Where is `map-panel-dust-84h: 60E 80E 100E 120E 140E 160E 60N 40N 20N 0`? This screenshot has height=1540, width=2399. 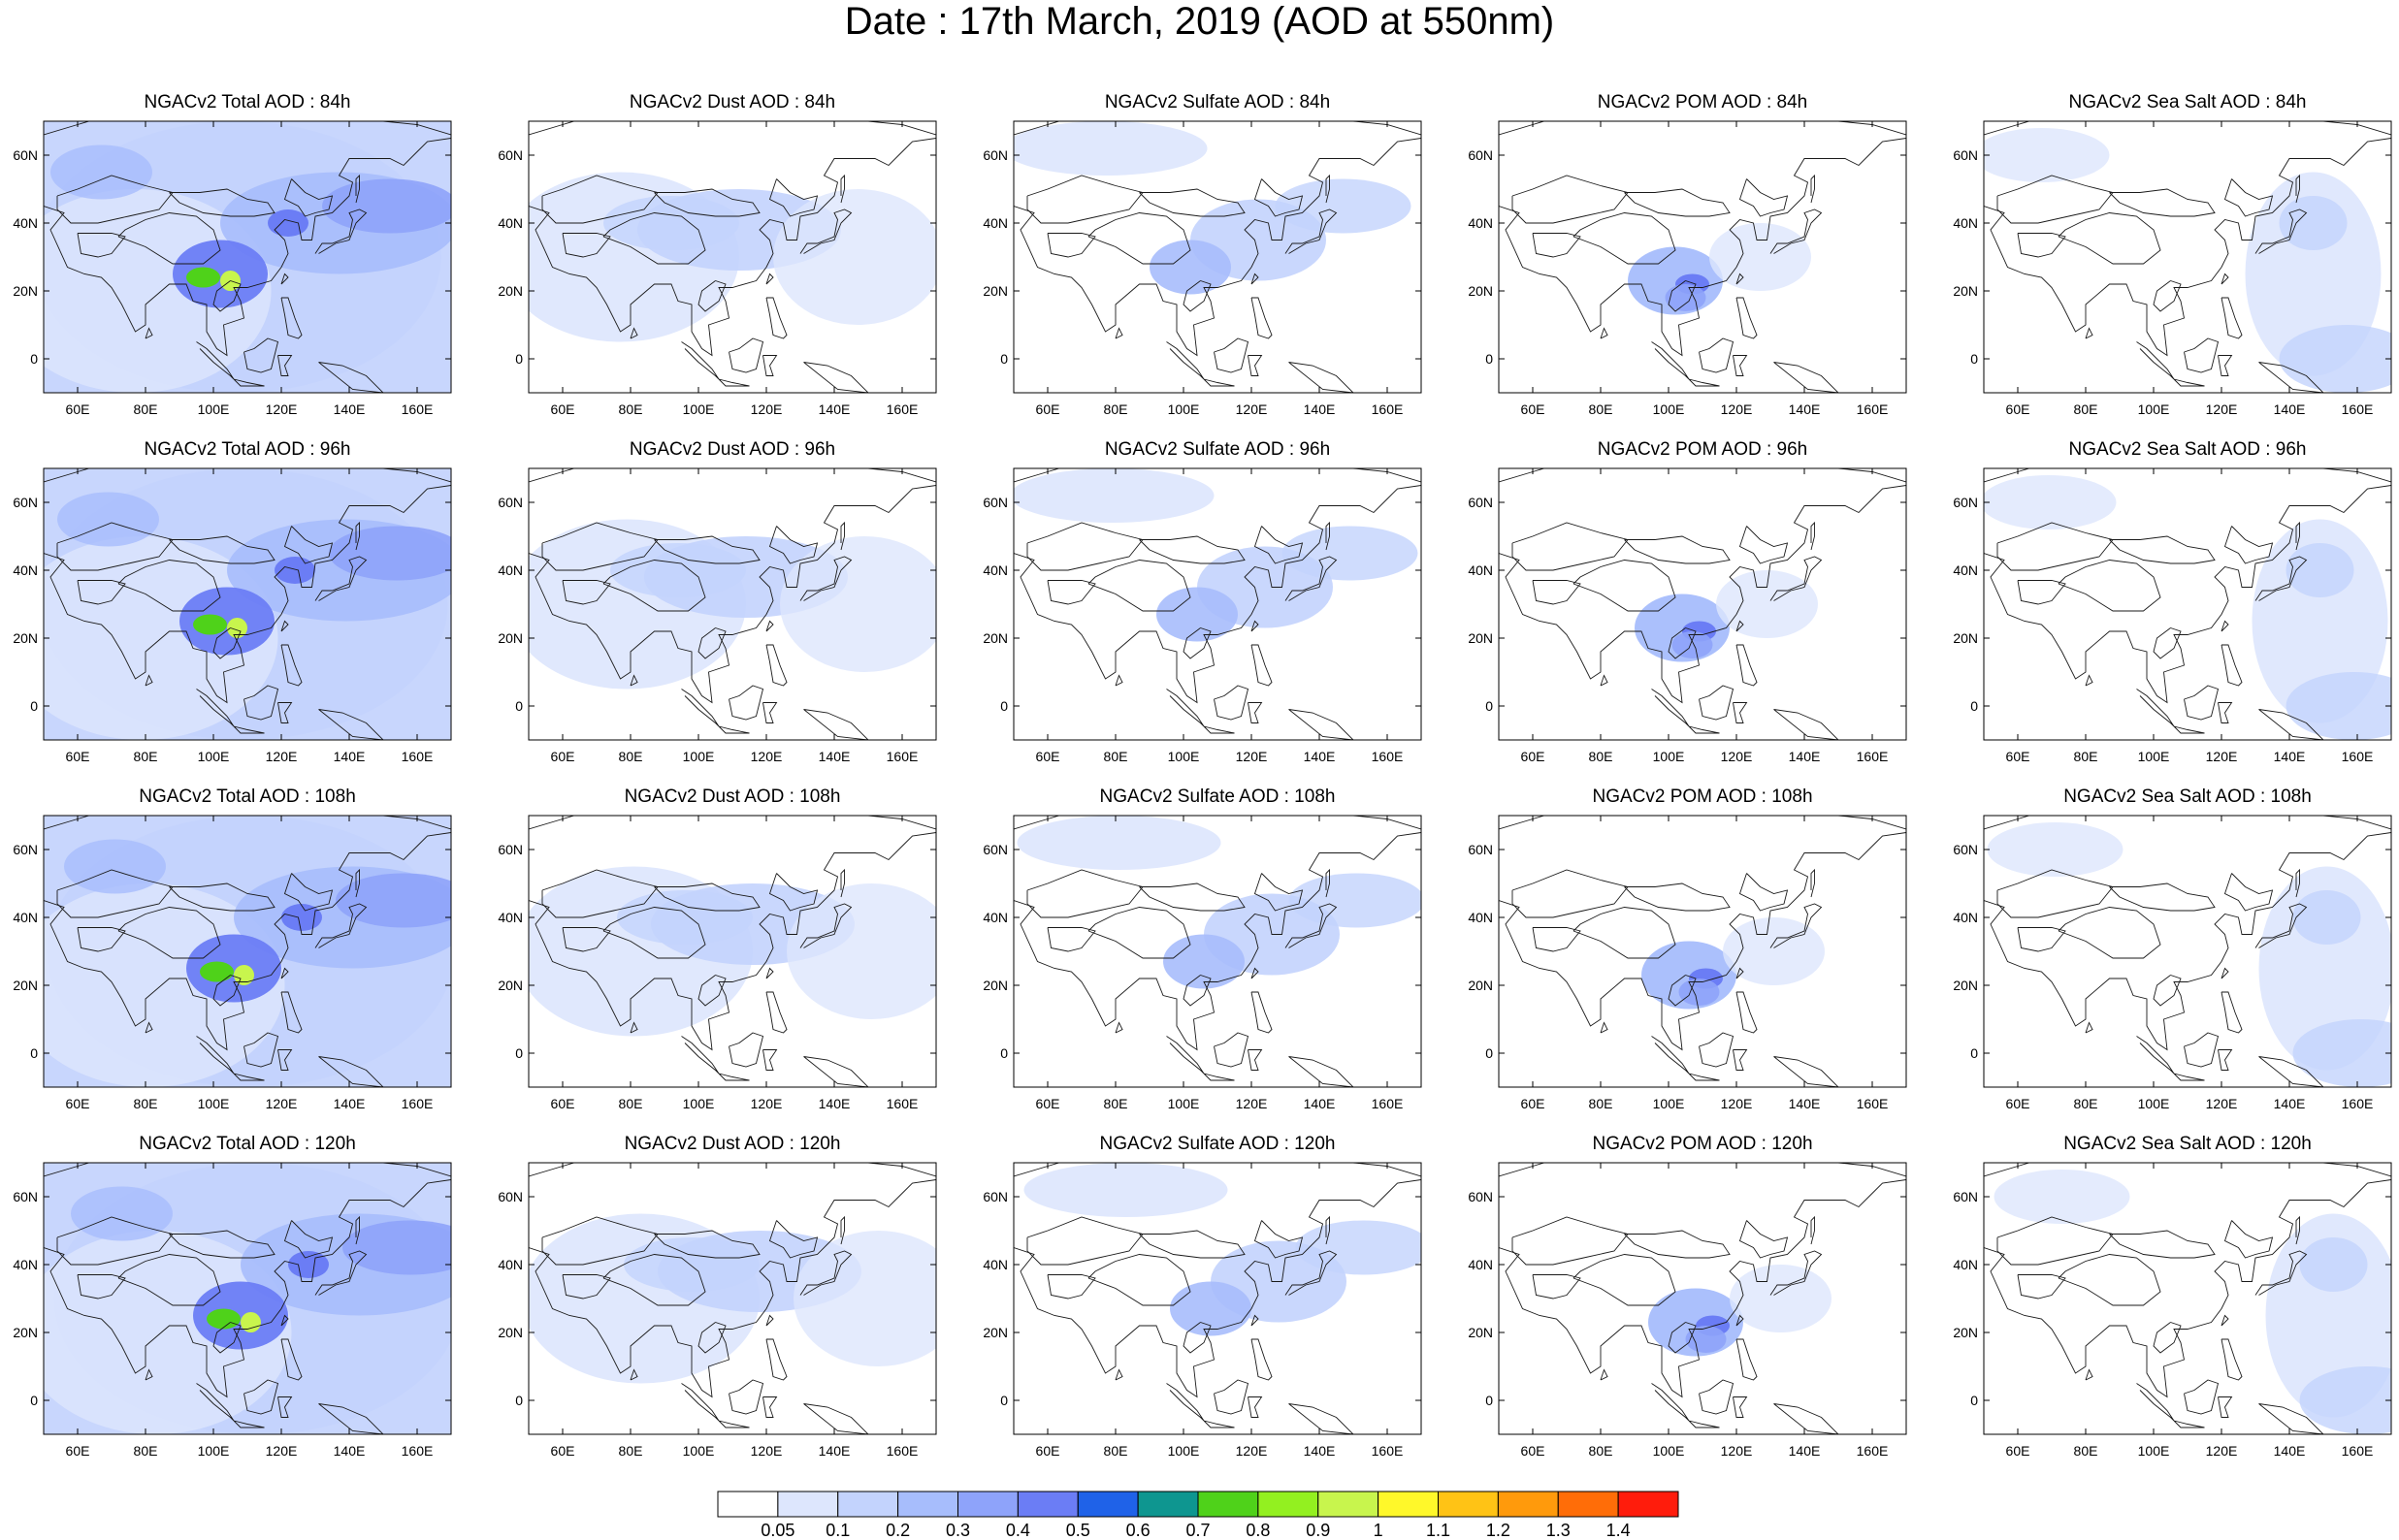 map-panel-dust-84h: 60E 80E 100E 120E 140E 160E 60N 40N 20N 0 is located at coordinates (717, 268).